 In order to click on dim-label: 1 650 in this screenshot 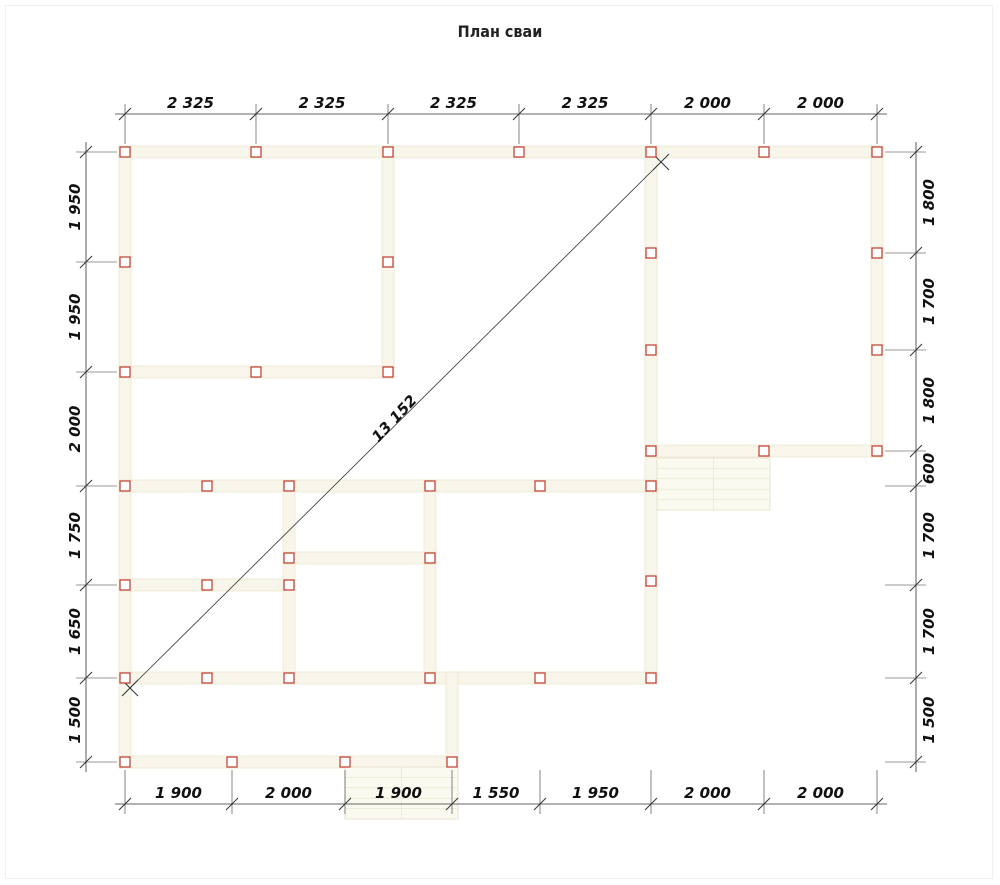, I will do `click(75, 631)`.